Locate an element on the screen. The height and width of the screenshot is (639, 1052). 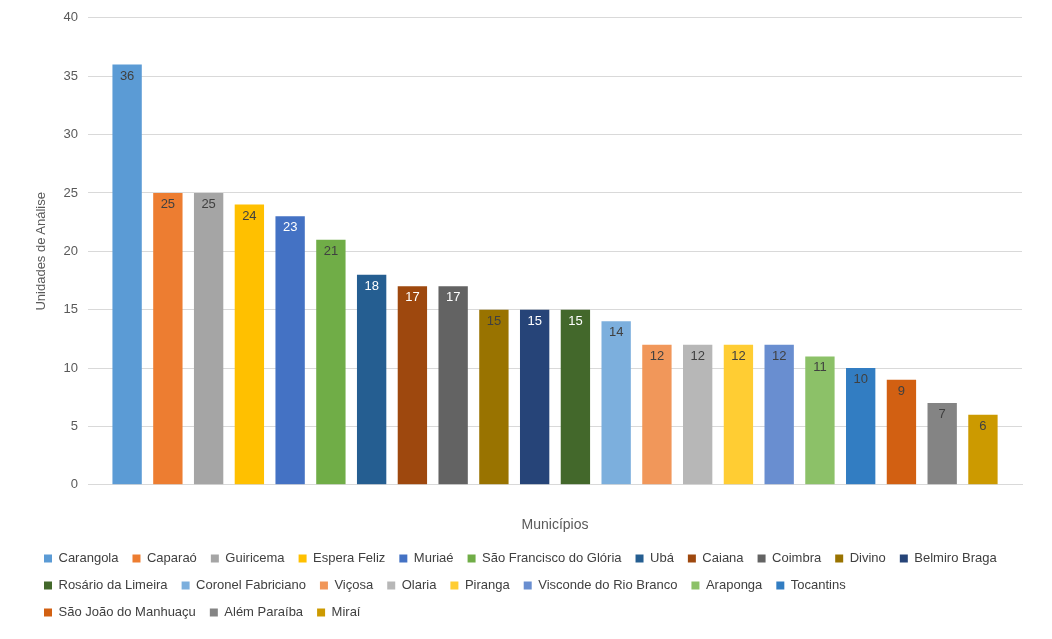
legend-label: Rosário da Limeira is located at coordinates (113, 585).